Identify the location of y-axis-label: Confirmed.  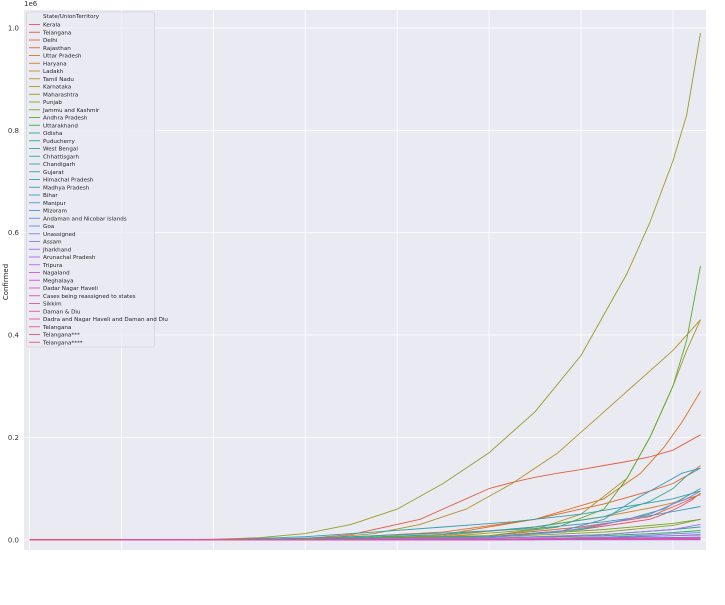
(6, 282).